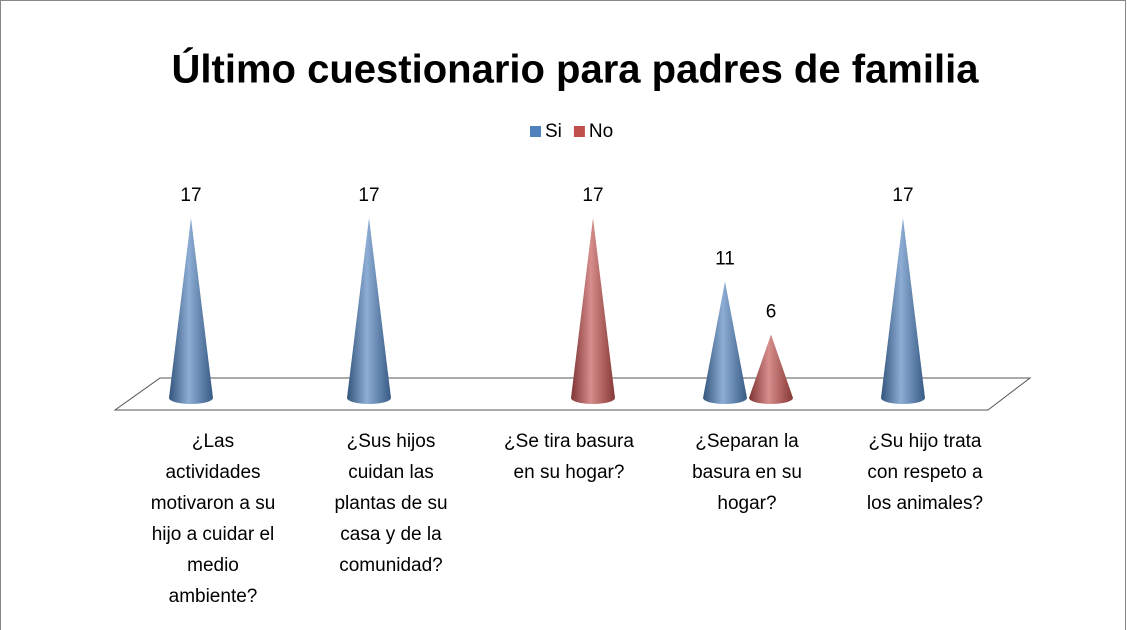  Describe the element at coordinates (553, 131) in the screenshot. I see `legend-label: Si` at that location.